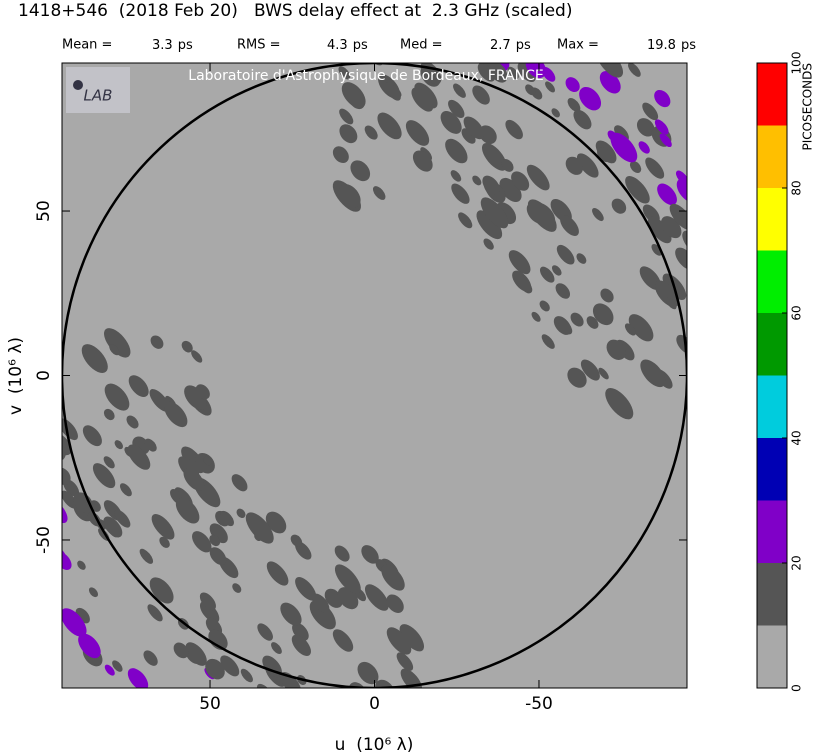 This screenshot has height=756, width=815. I want to click on y-tick-label: 0, so click(44, 375).